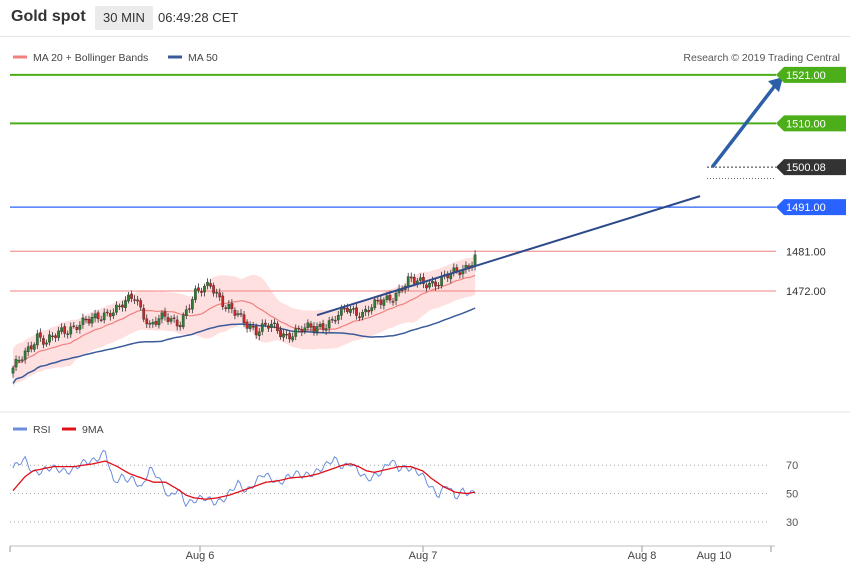  What do you see at coordinates (198, 17) in the screenshot?
I see `timestamp: 06:49:28 CET` at bounding box center [198, 17].